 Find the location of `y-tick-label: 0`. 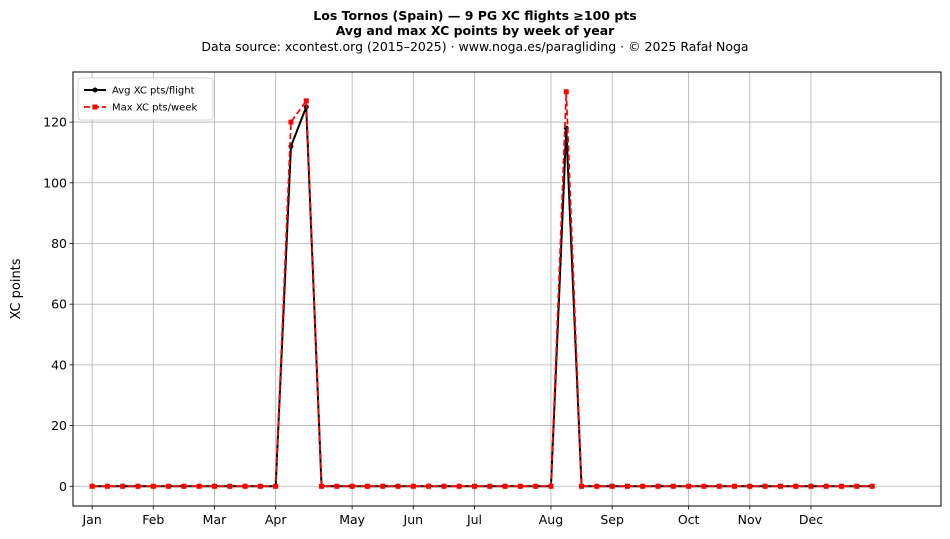

y-tick-label: 0 is located at coordinates (63, 486).